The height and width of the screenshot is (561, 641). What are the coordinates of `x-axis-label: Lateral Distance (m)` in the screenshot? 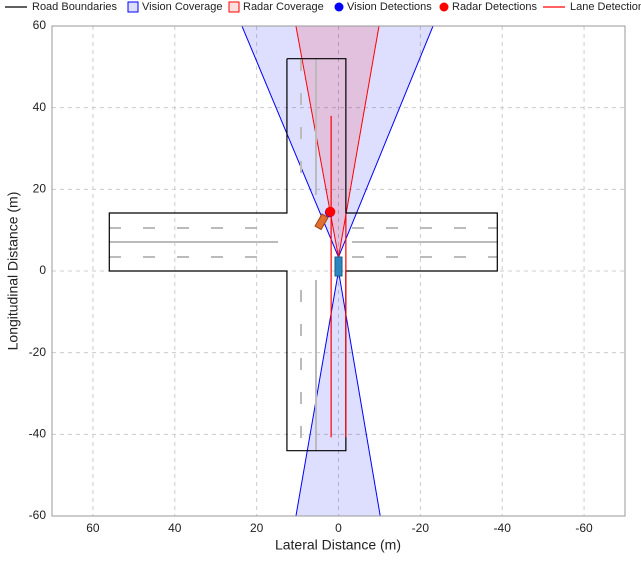 It's located at (338, 545).